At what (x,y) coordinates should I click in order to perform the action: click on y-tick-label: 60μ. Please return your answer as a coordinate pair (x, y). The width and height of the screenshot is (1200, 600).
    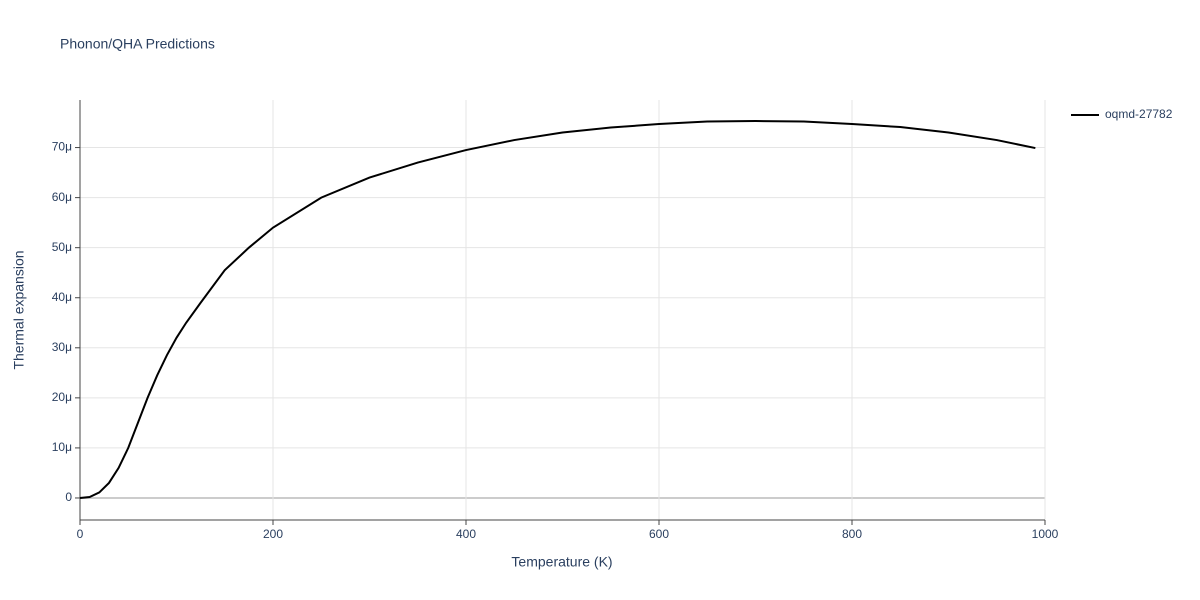
    Looking at the image, I should click on (62, 197).